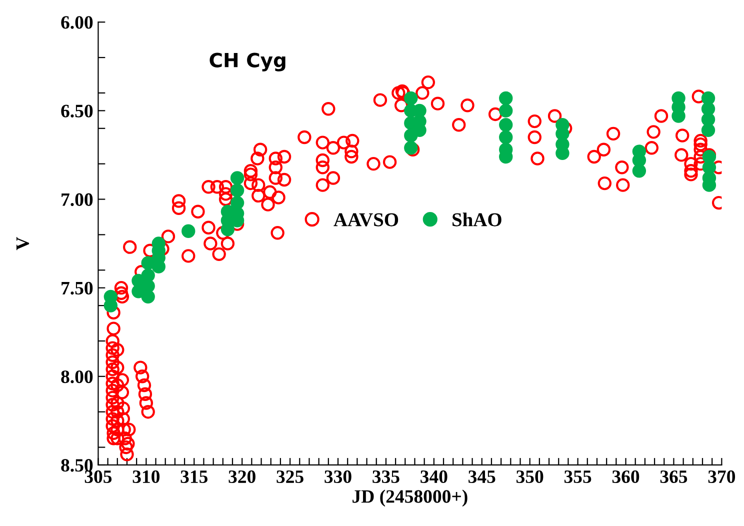 The height and width of the screenshot is (526, 744). I want to click on legend-label: AAVSO, so click(366, 219).